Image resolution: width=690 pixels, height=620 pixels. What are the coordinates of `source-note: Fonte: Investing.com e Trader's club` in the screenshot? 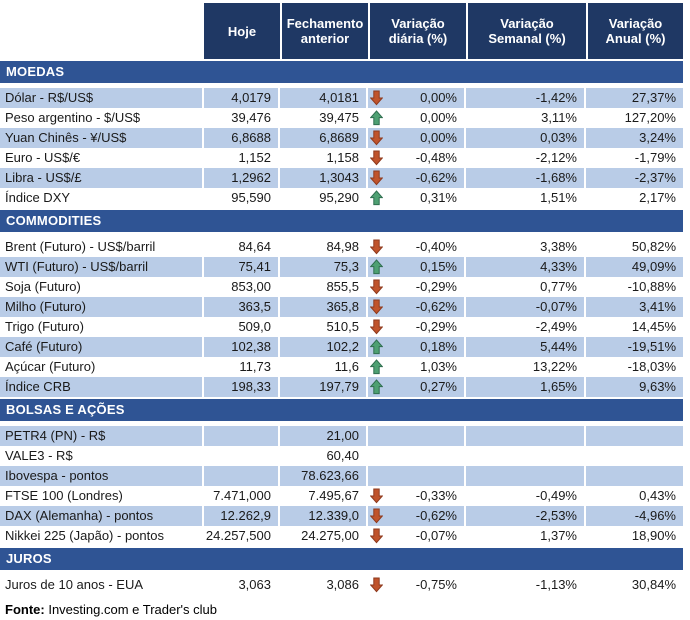 It's located at (341, 609).